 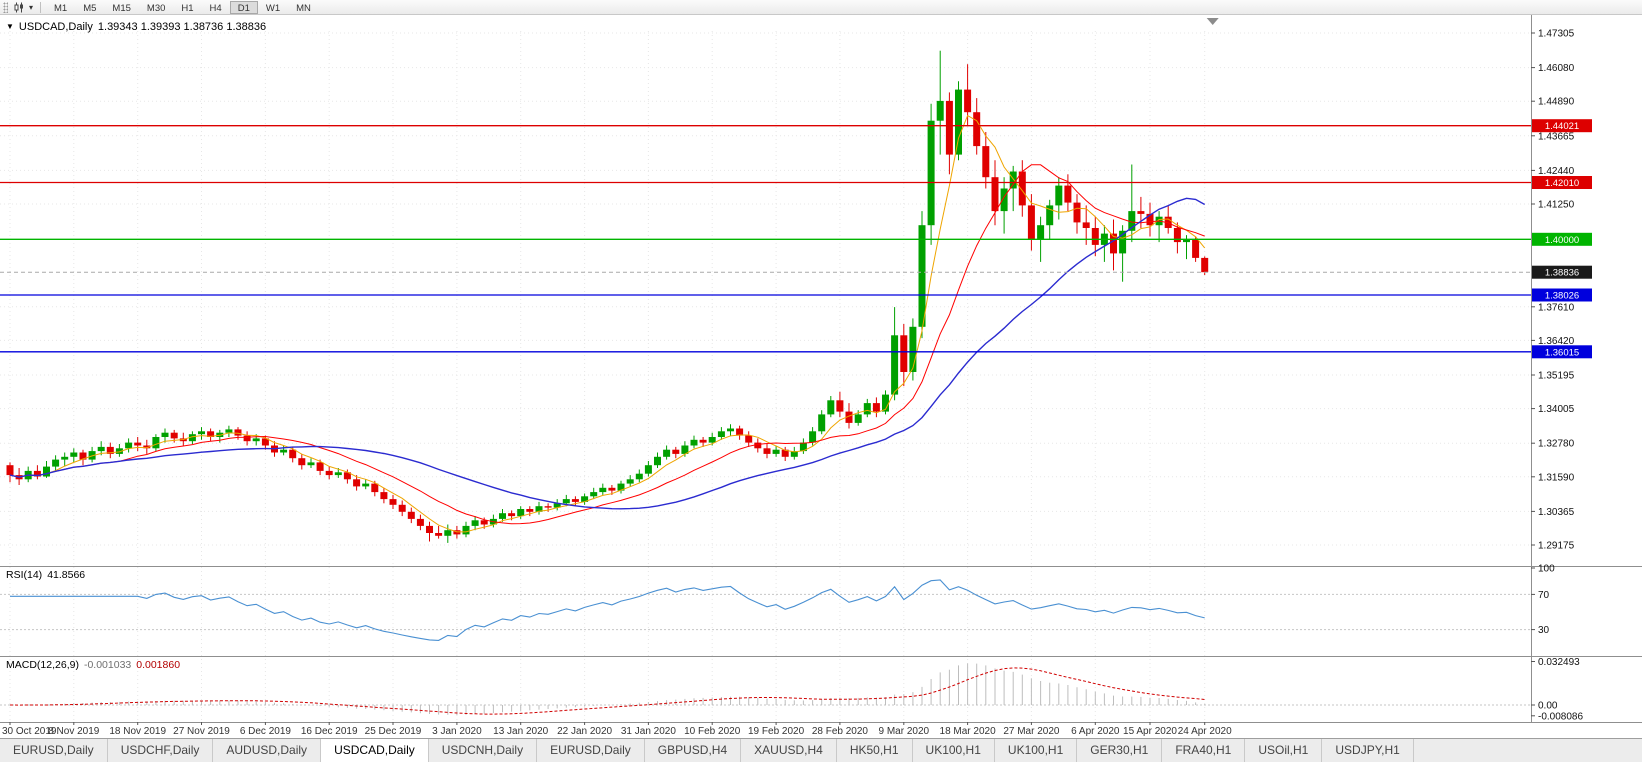 I want to click on chart-tab-5: EURUSD,Daily, so click(x=591, y=750).